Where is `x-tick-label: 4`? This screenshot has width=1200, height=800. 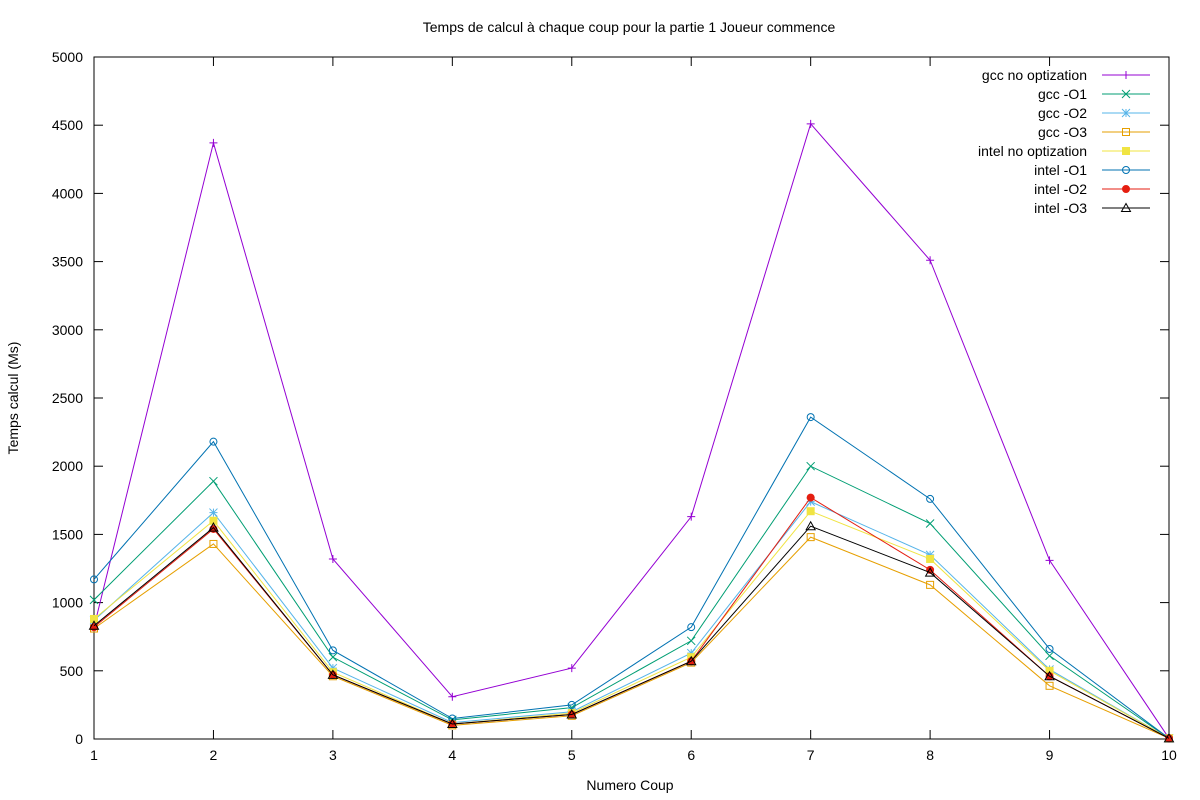
x-tick-label: 4 is located at coordinates (452, 755).